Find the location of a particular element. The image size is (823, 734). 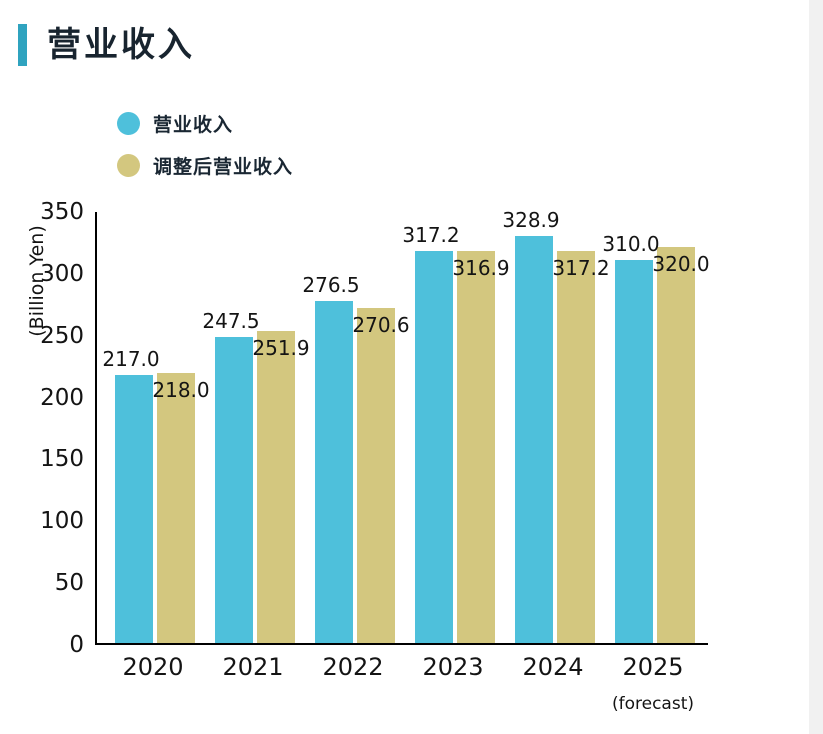

y-tick-label-350: 350 is located at coordinates (62, 212).